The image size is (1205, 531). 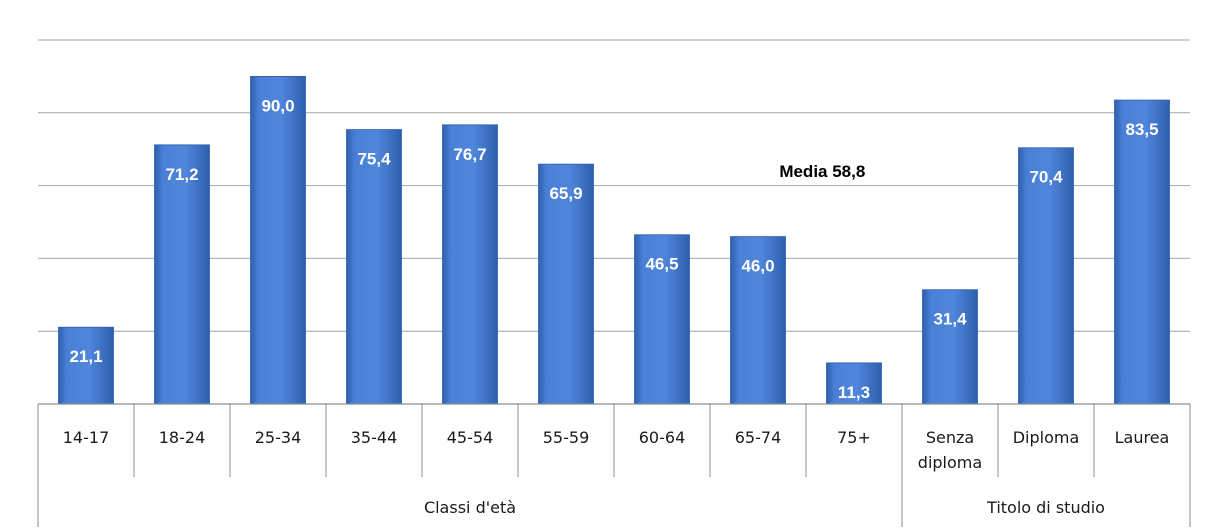 What do you see at coordinates (1141, 129) in the screenshot?
I see `data-label: 83,5` at bounding box center [1141, 129].